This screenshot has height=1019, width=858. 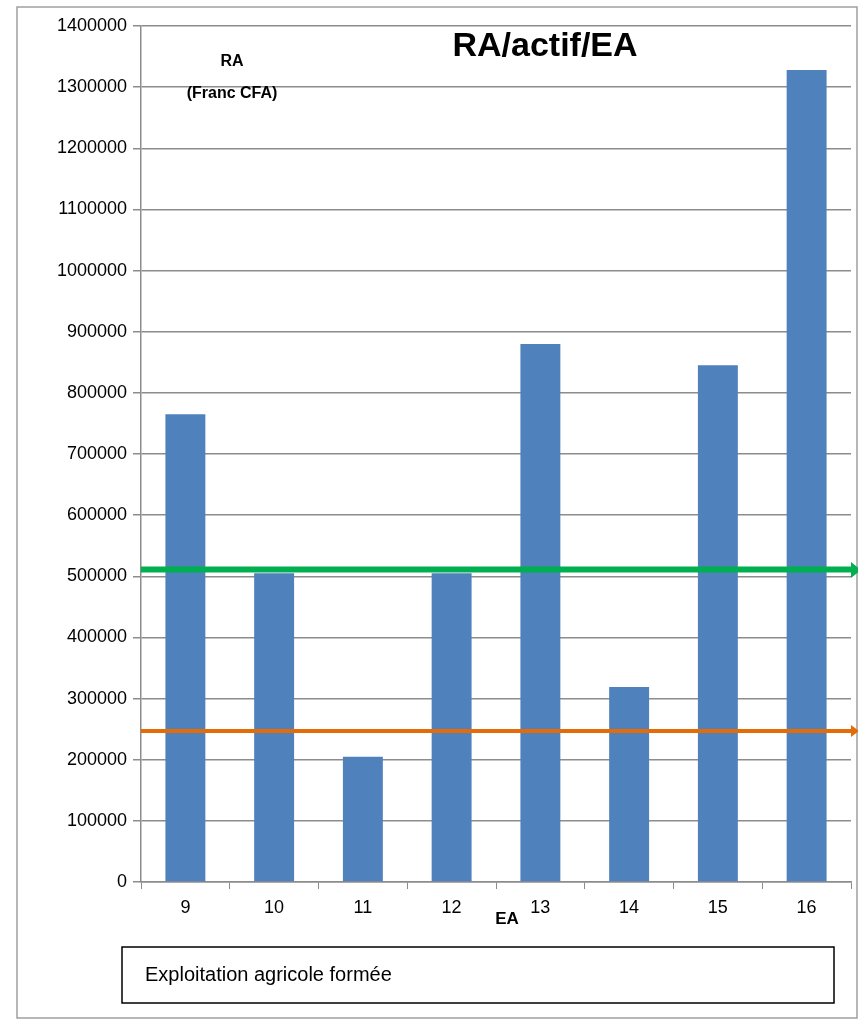 I want to click on y-tick-label: 1300000, so click(x=91, y=86).